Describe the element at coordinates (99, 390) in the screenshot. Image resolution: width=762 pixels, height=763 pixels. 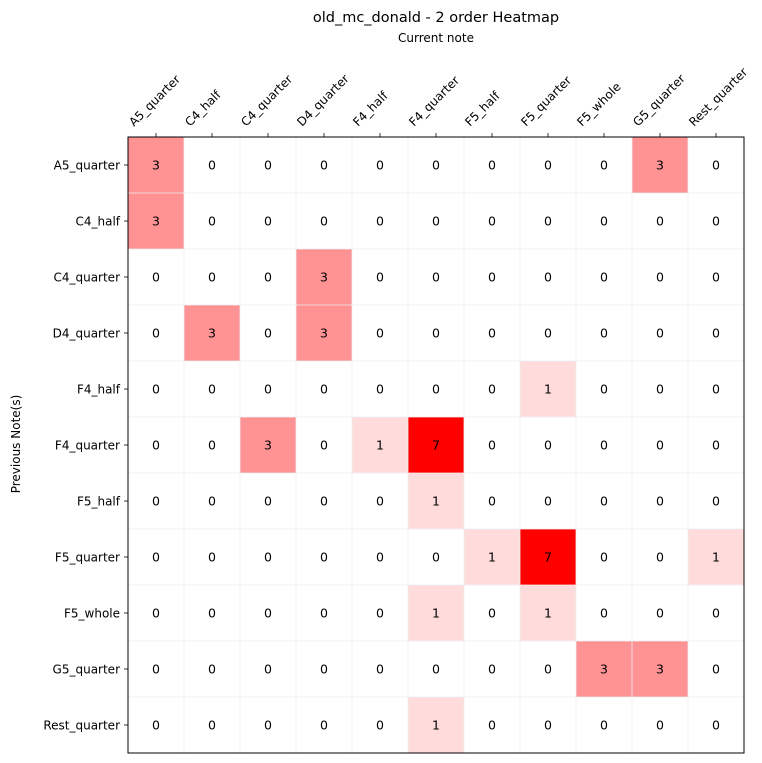
I see `y-tick-label: F4_half` at that location.